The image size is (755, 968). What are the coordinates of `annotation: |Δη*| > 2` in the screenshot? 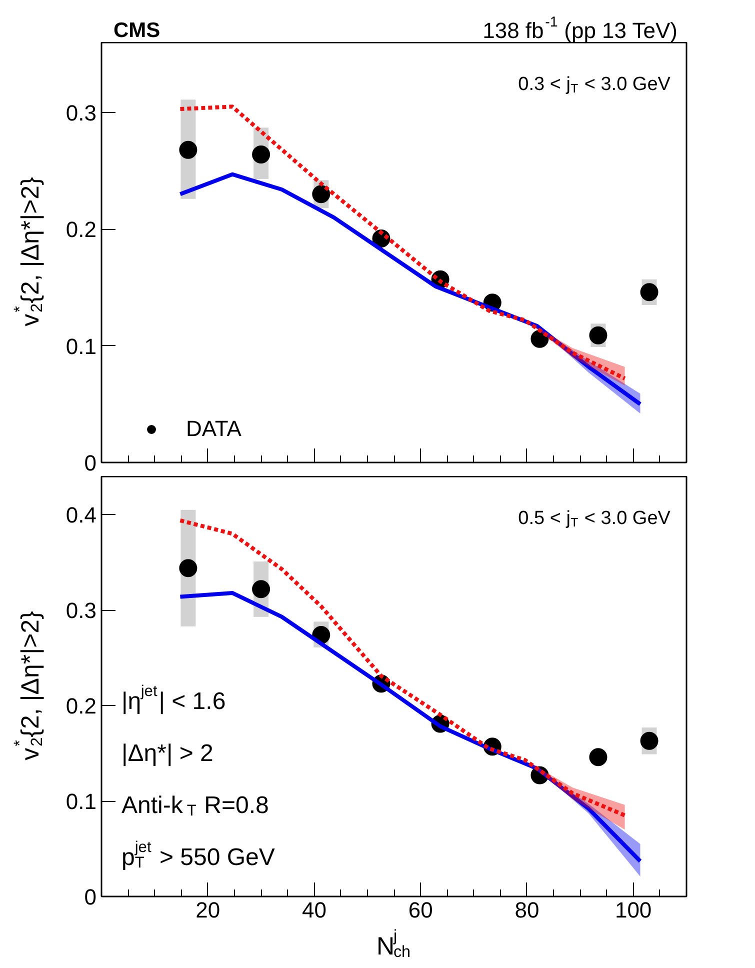 It's located at (168, 753).